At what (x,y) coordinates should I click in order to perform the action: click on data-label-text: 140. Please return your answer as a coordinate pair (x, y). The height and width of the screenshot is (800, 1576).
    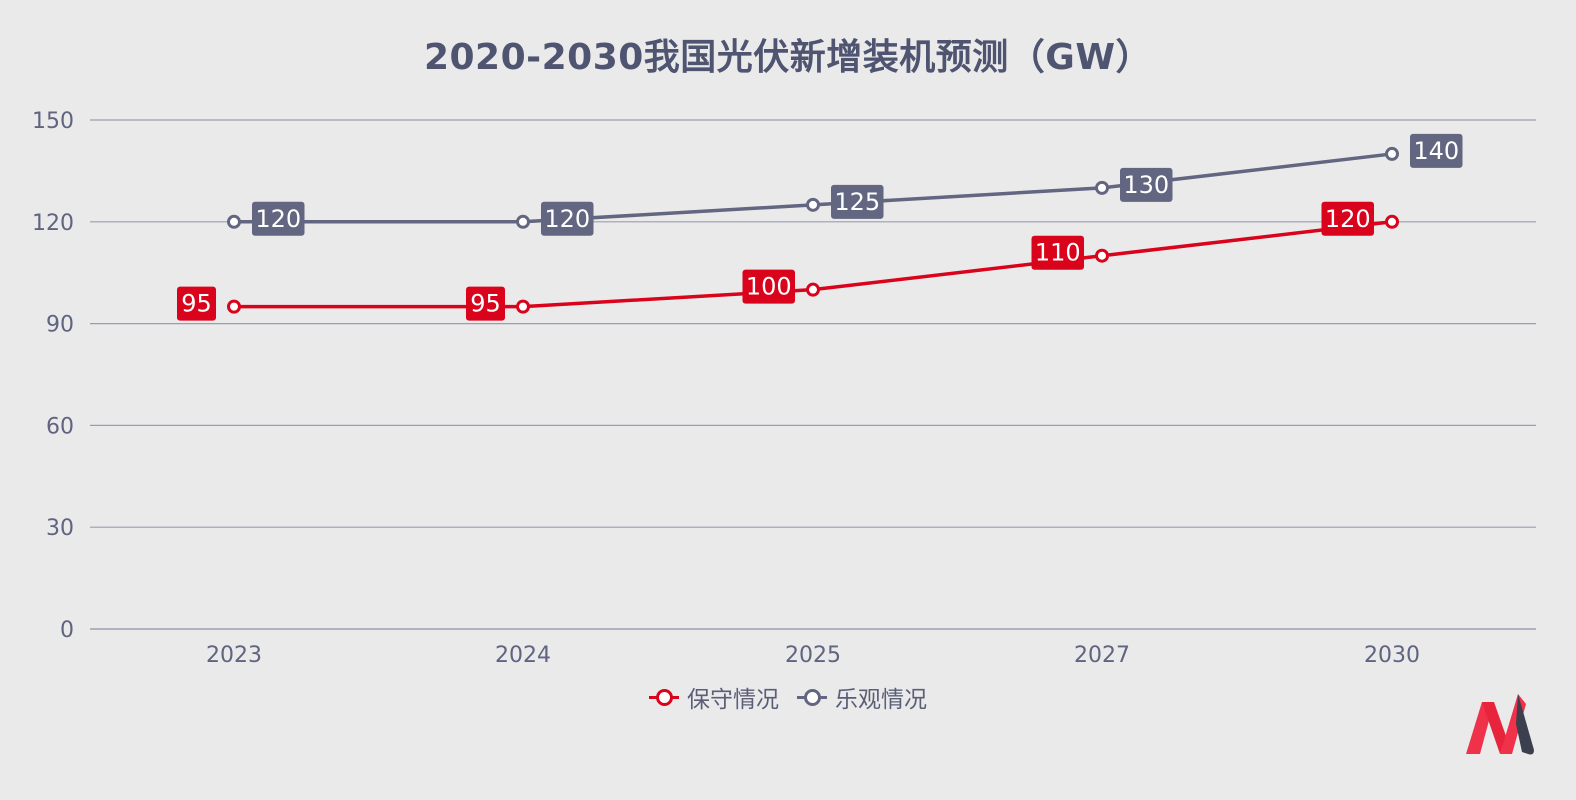
    Looking at the image, I should click on (1436, 151).